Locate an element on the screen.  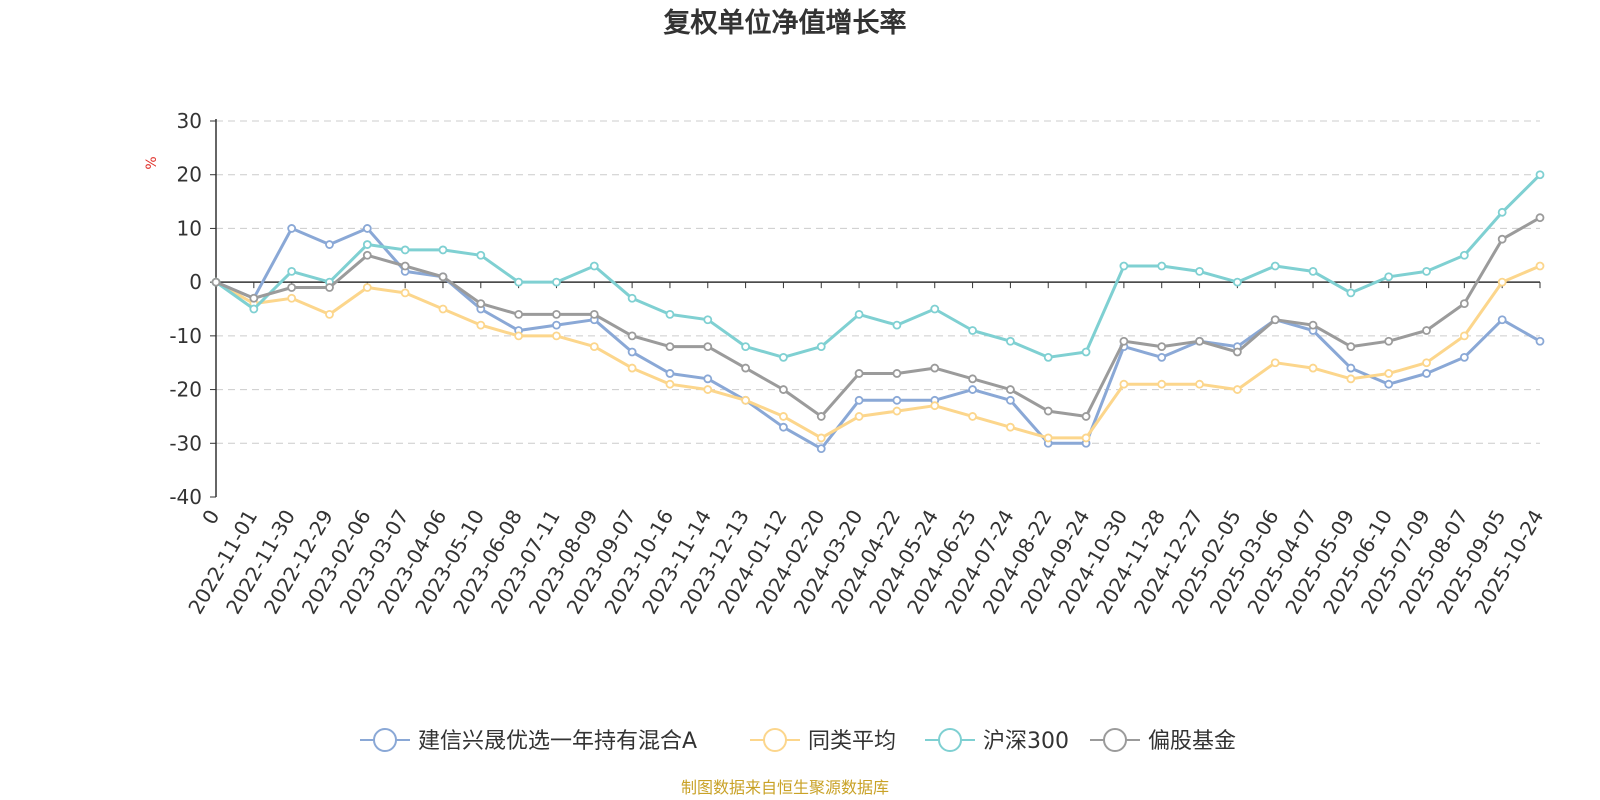
y-axis-ticks: 30 20 10 0 -10 -20 -30 -40 is located at coordinates (192, 309).